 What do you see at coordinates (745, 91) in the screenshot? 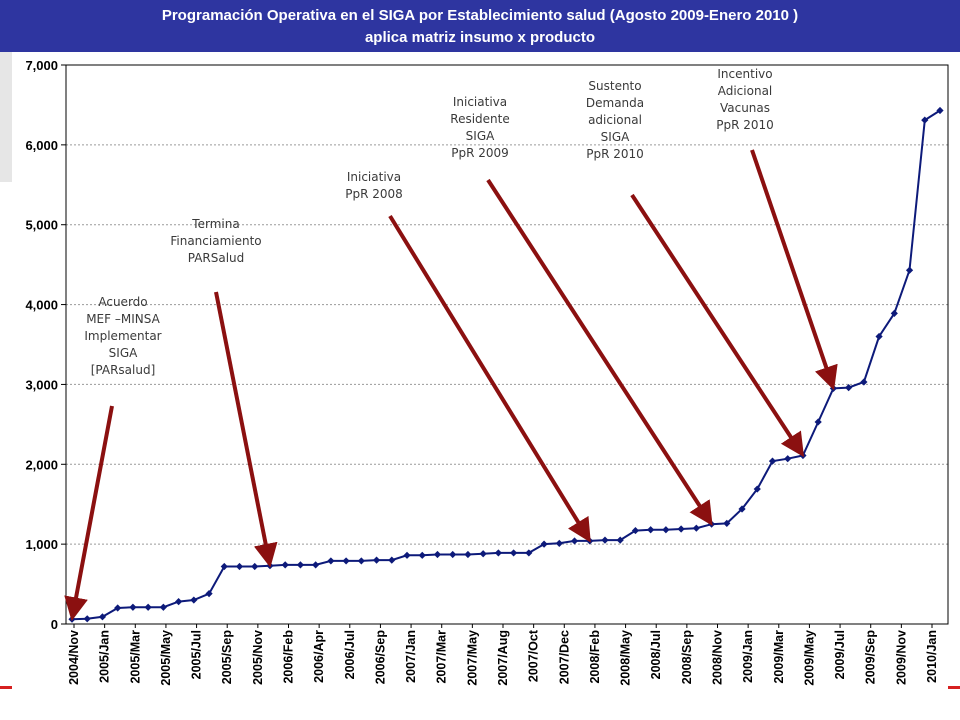
I see `annotation-text: Adicional` at bounding box center [745, 91].